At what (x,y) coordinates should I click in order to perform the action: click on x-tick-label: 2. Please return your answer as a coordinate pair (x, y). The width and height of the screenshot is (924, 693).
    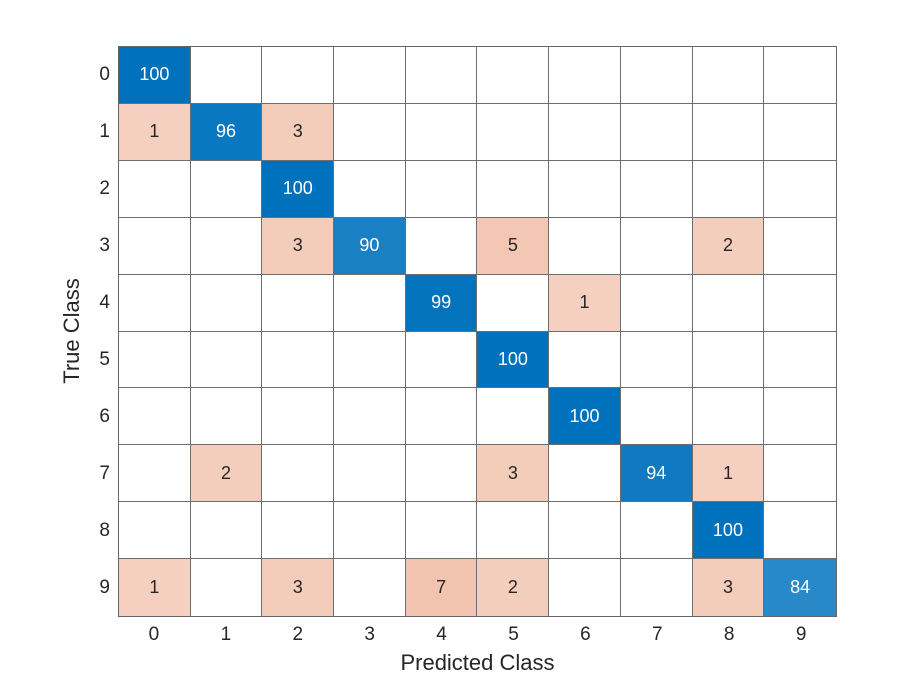
    Looking at the image, I should click on (298, 634).